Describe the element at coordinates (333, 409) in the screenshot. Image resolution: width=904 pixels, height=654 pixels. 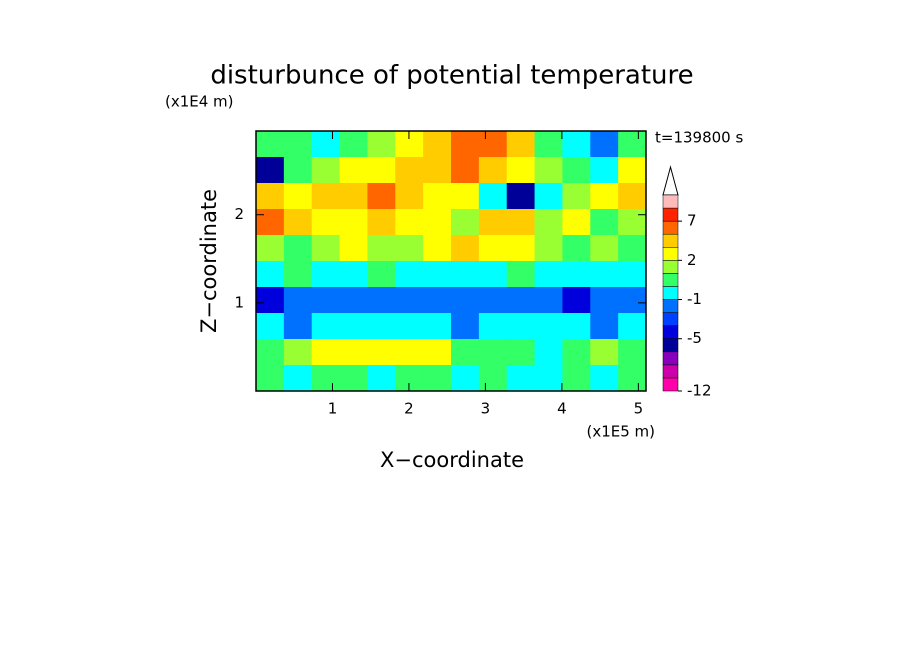
I see `x-tick-label: 1` at that location.